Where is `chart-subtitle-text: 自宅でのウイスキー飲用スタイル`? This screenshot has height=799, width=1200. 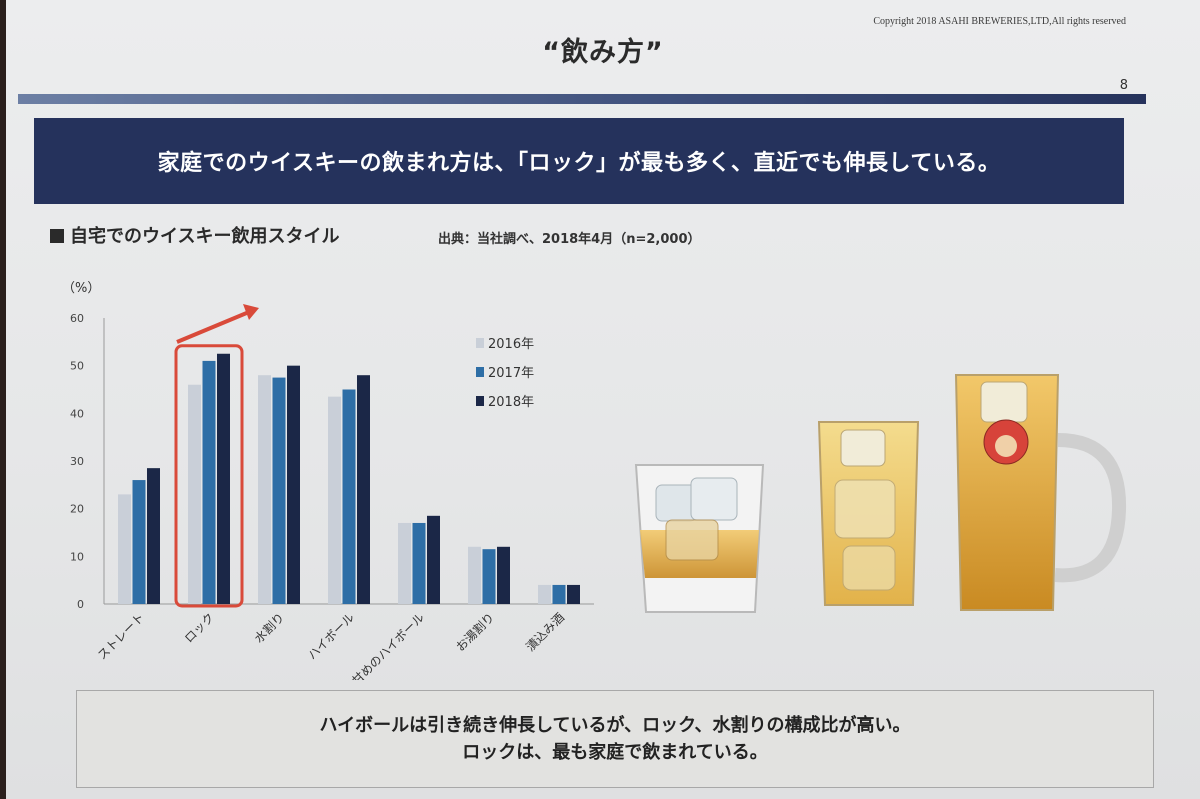 chart-subtitle-text: 自宅でのウイスキー飲用スタイル is located at coordinates (205, 236).